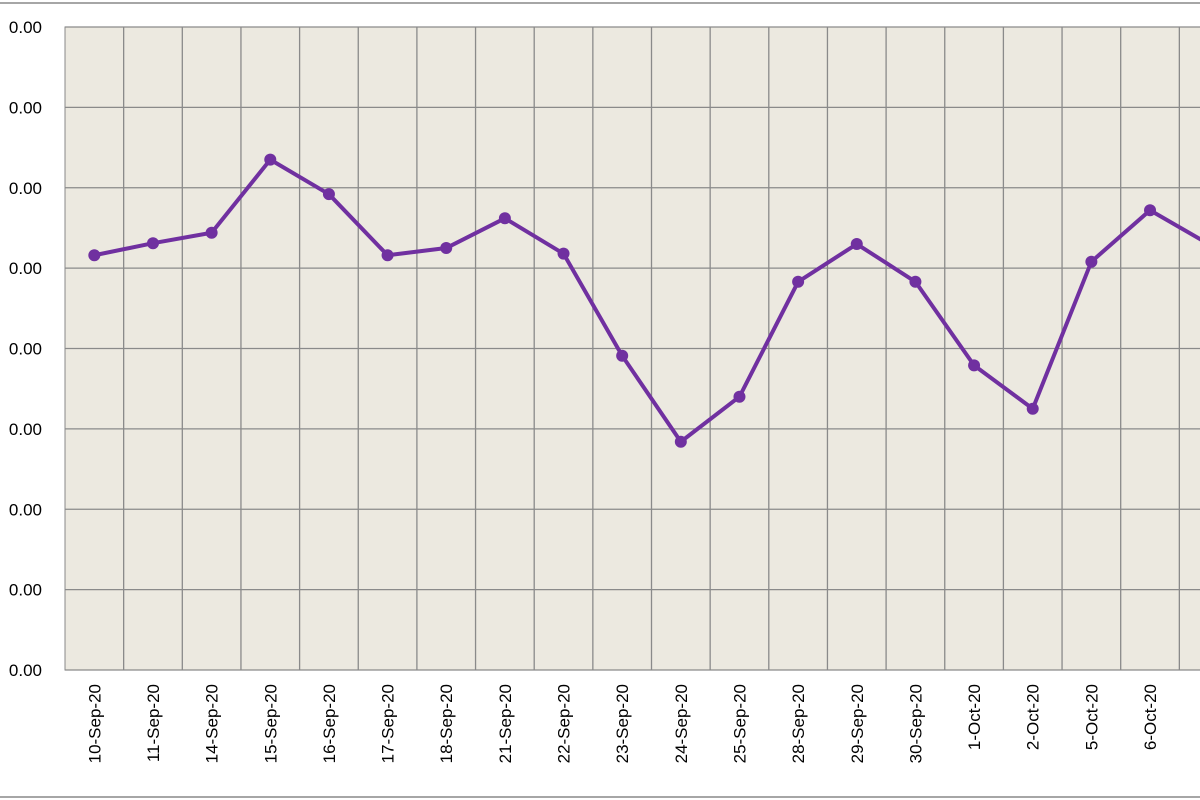  Describe the element at coordinates (329, 723) in the screenshot. I see `x-tick-label: 16-Sep-20` at that location.